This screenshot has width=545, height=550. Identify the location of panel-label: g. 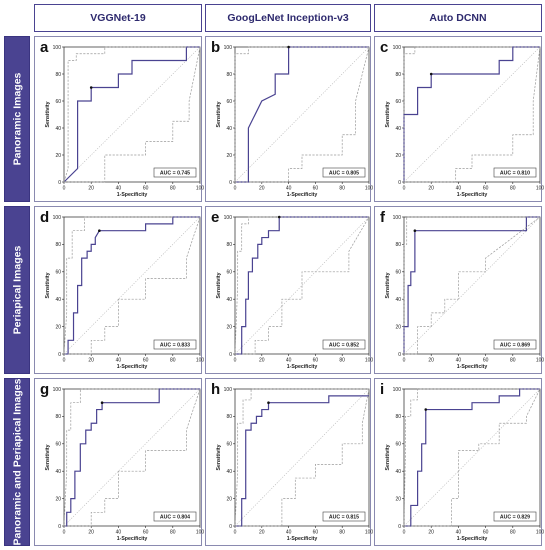
(45, 389).